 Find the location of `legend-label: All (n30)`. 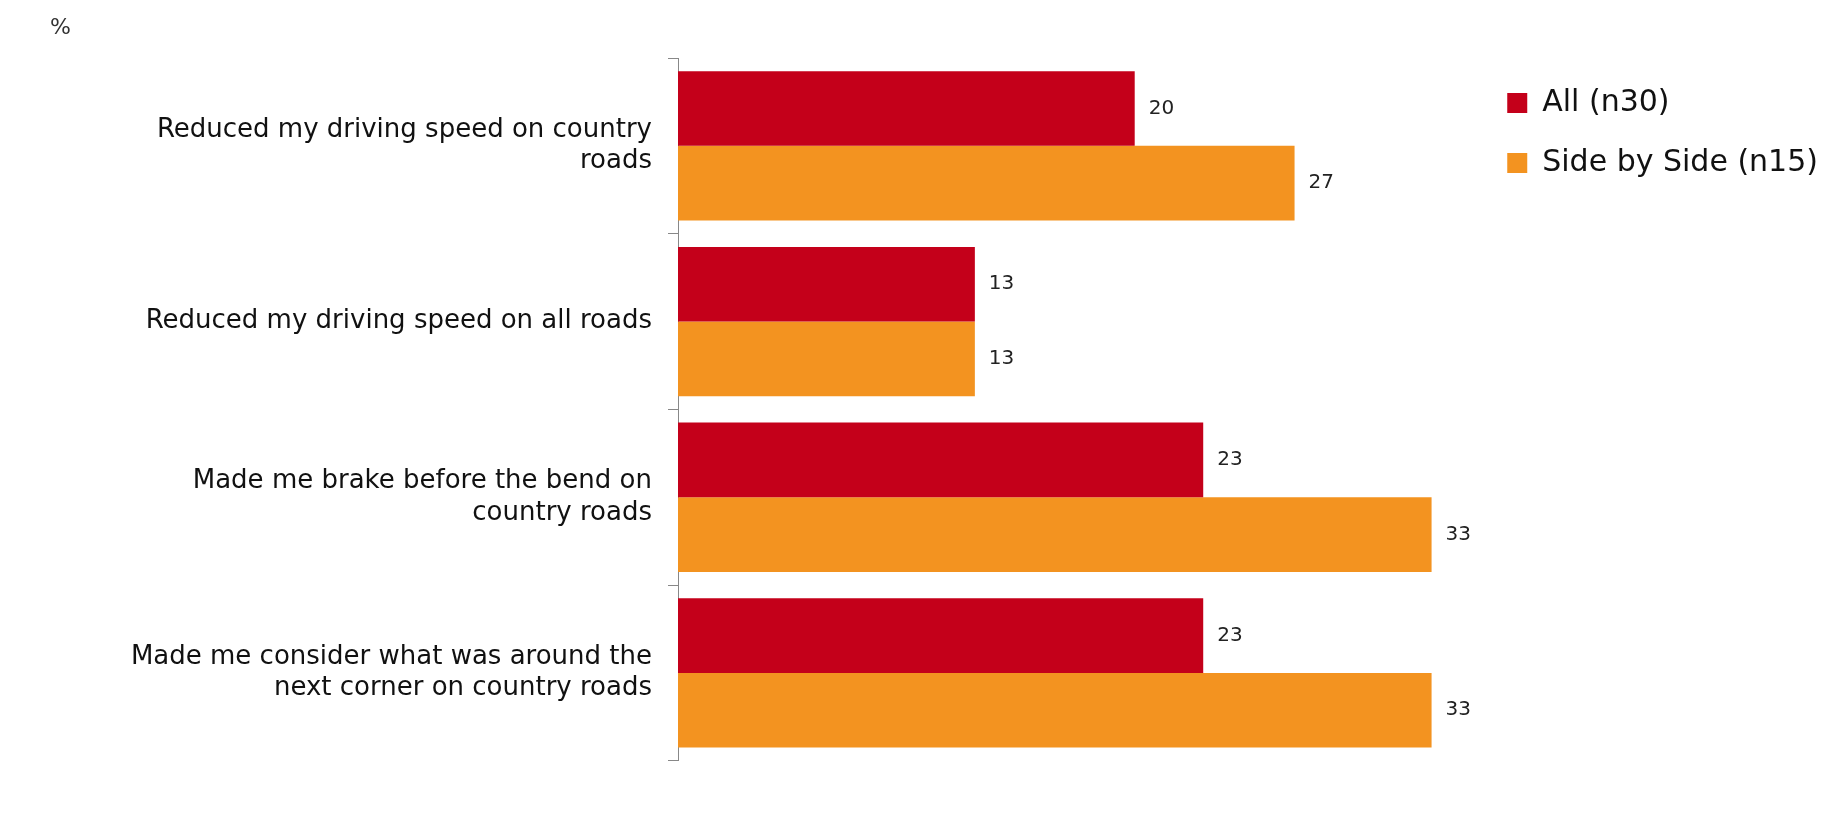

legend-label: All (n30) is located at coordinates (1606, 100).